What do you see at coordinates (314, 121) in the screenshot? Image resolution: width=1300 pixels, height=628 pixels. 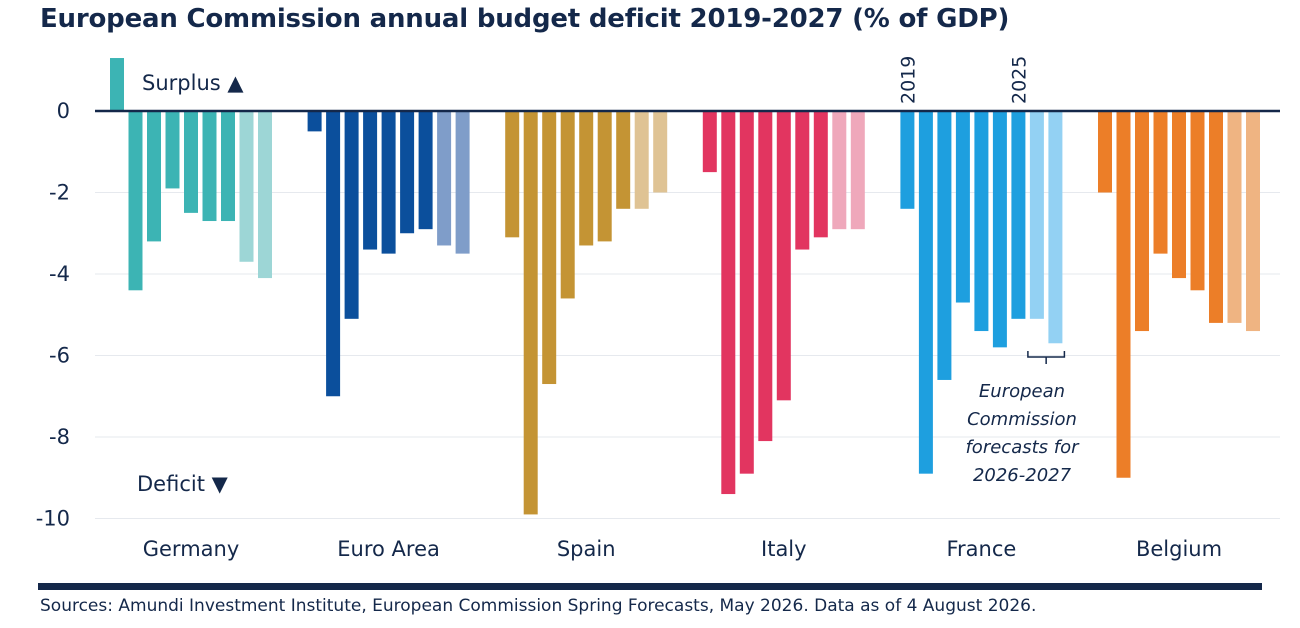 I see `bar-euro-area-2019` at bounding box center [314, 121].